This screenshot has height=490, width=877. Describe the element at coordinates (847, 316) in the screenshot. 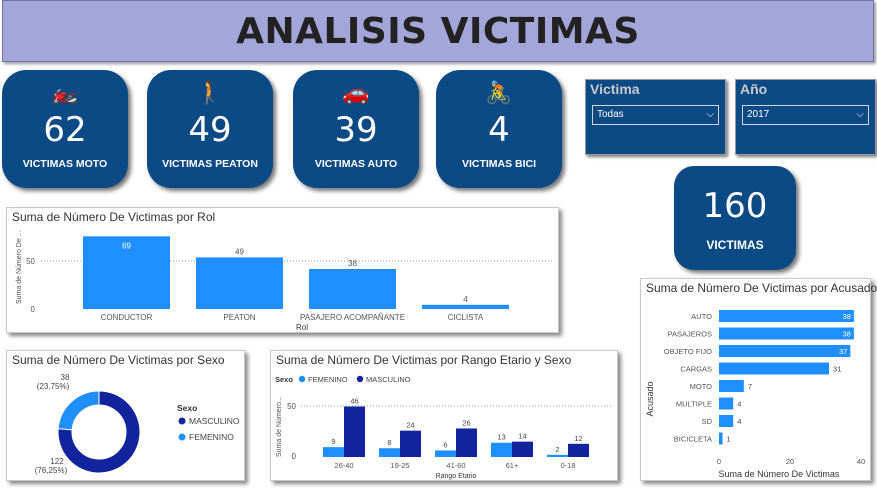

I see `data-label: 38` at that location.